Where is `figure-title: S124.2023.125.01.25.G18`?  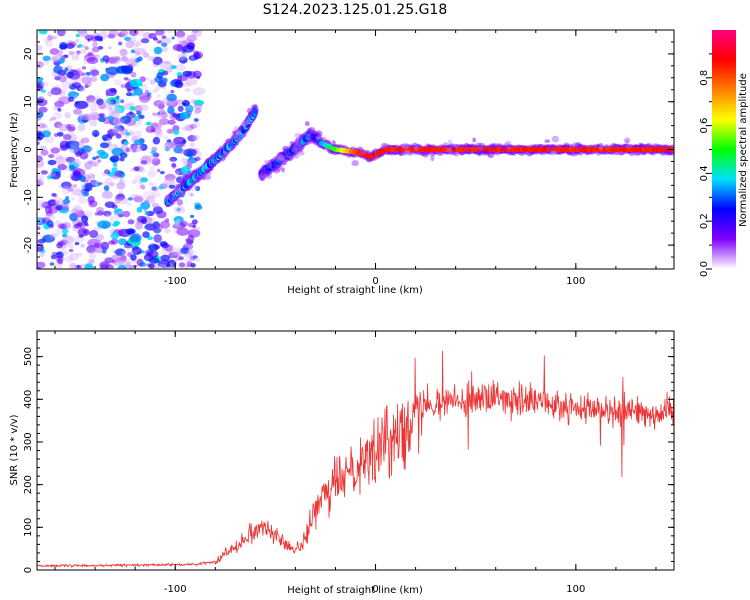
figure-title: S124.2023.125.01.25.G18 is located at coordinates (355, 10).